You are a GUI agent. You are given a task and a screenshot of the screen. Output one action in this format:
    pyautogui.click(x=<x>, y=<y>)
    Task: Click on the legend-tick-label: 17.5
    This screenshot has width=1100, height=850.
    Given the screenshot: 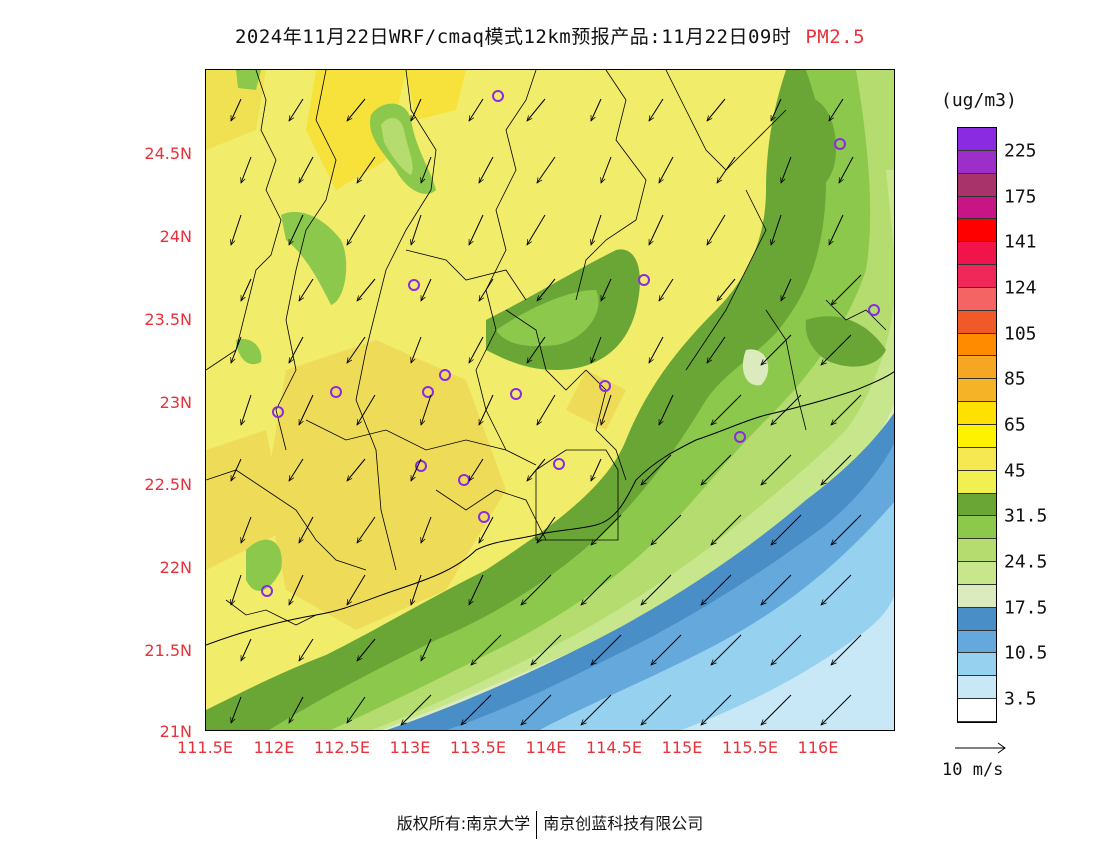 What is the action you would take?
    pyautogui.click(x=1026, y=608)
    